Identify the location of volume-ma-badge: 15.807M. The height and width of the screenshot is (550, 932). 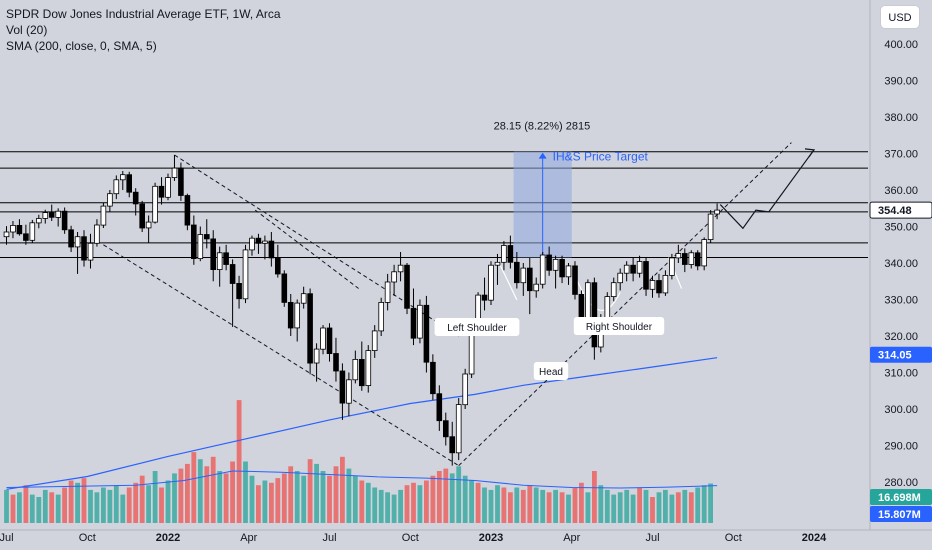
(901, 514).